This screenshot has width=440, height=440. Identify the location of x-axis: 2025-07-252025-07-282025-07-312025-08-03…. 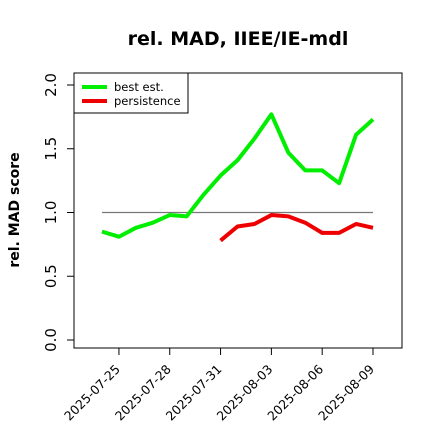
(219, 385).